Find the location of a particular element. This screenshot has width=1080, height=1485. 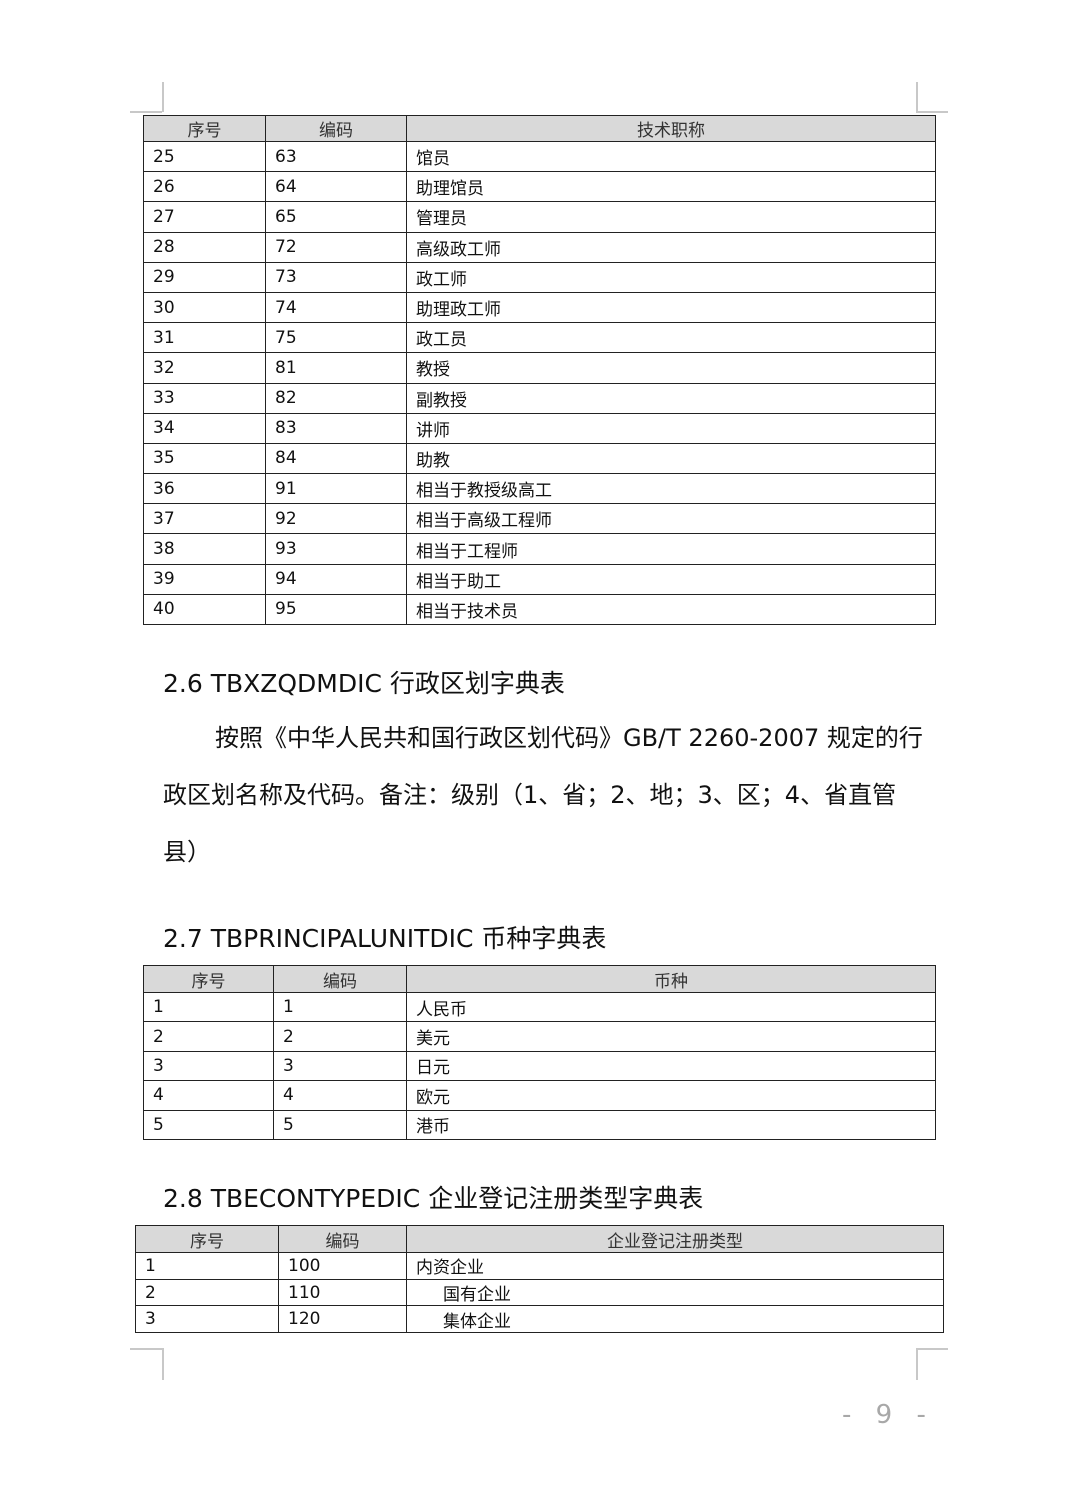

table-row: 25 63 馆员 is located at coordinates (539, 156).